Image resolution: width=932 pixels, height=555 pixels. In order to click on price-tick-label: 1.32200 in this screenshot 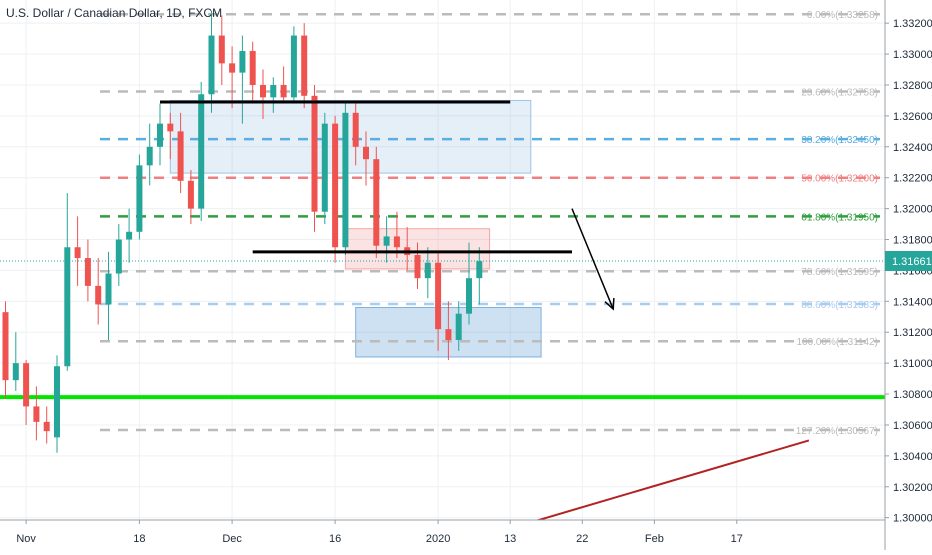, I will do `click(912, 179)`.